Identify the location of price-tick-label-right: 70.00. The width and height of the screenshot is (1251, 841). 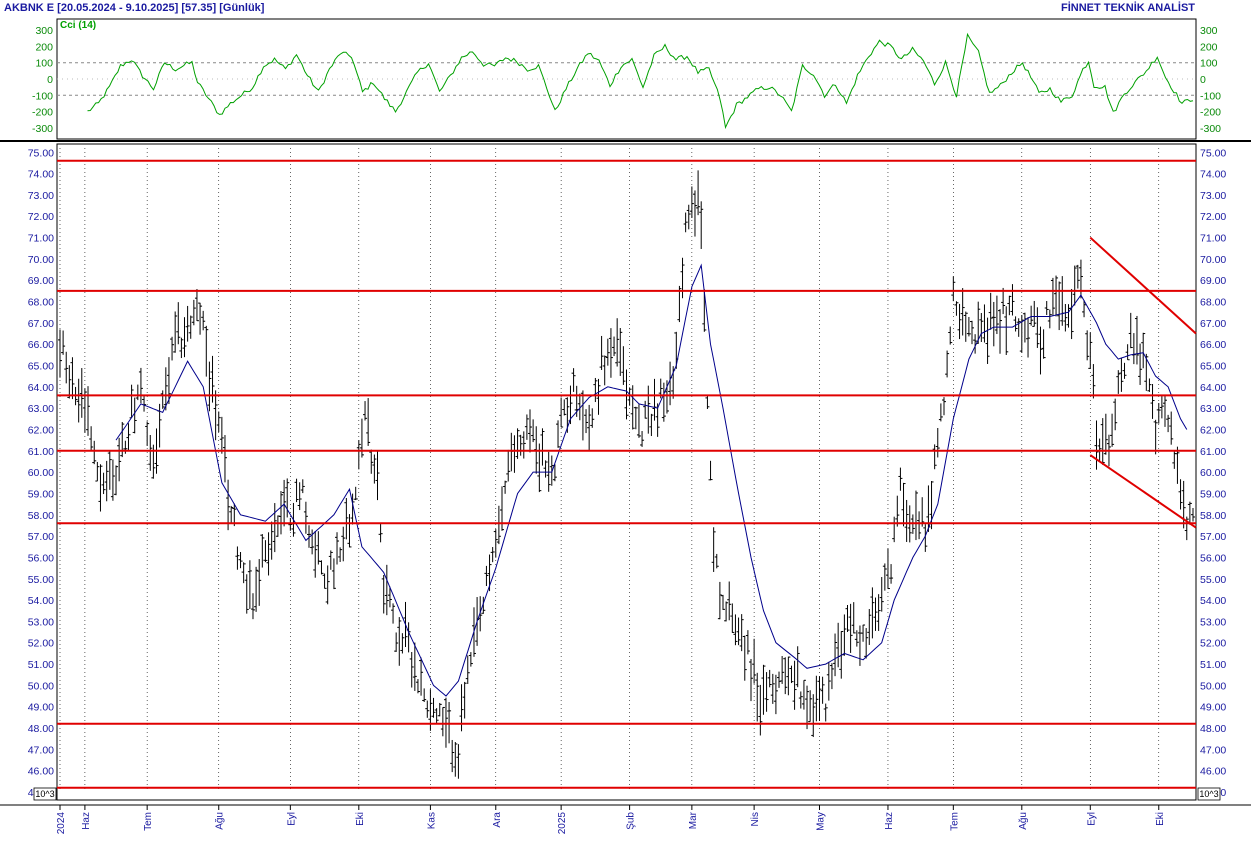
(1213, 260).